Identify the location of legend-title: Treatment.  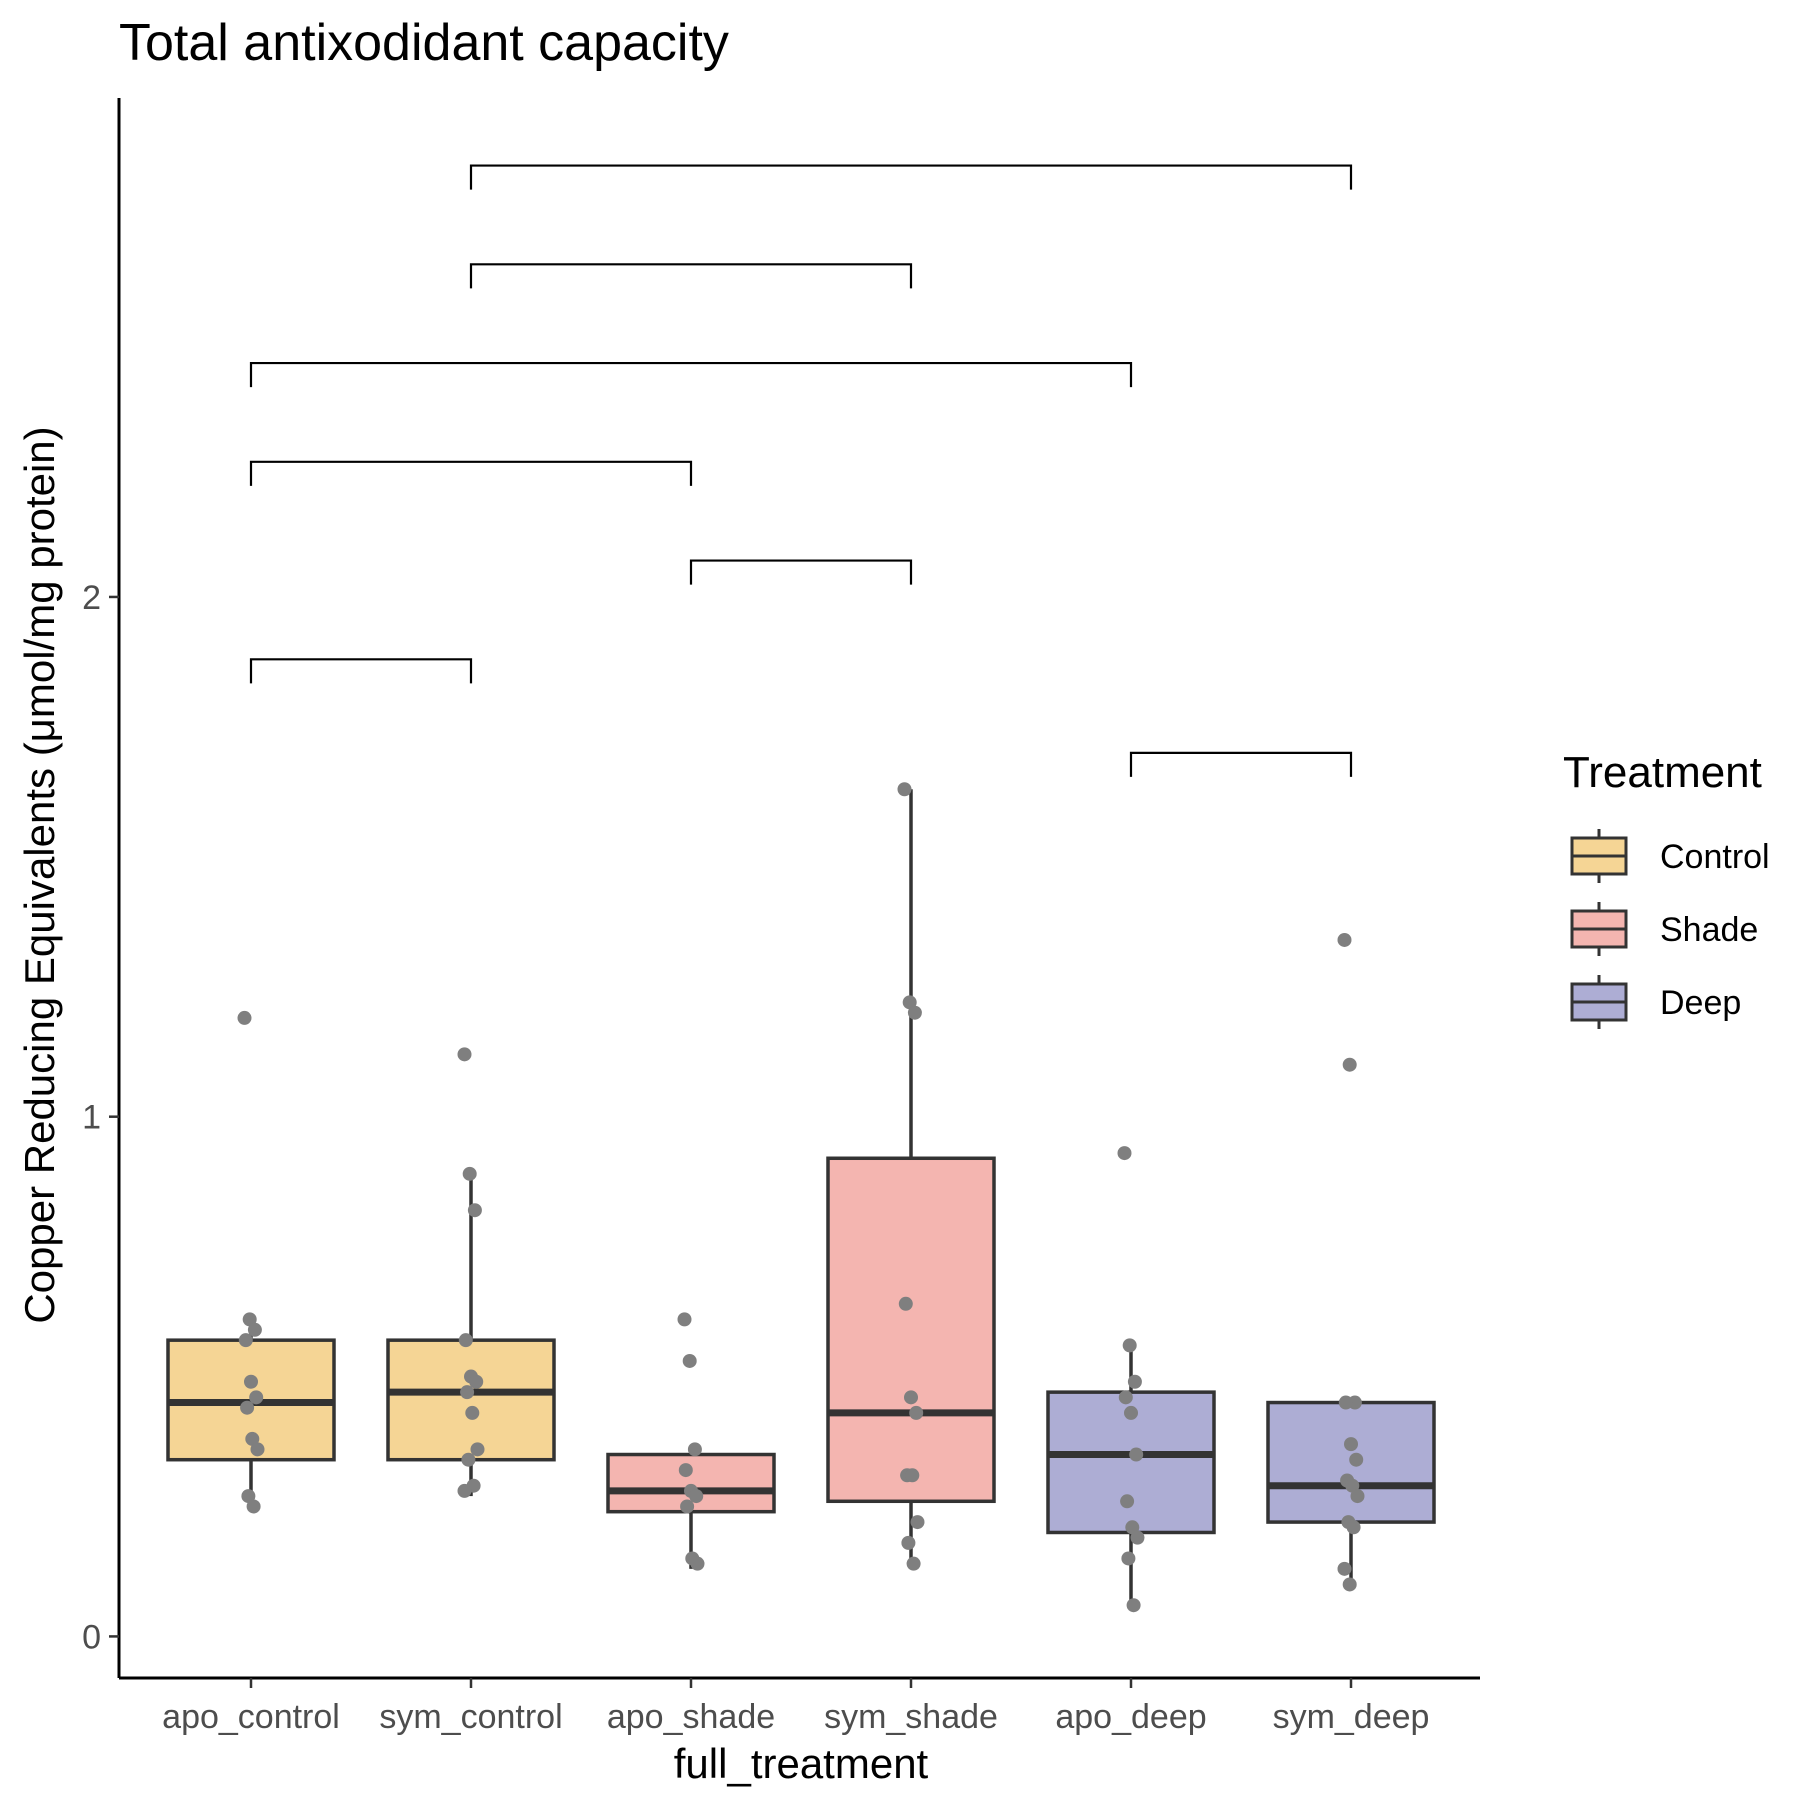
(1662, 772).